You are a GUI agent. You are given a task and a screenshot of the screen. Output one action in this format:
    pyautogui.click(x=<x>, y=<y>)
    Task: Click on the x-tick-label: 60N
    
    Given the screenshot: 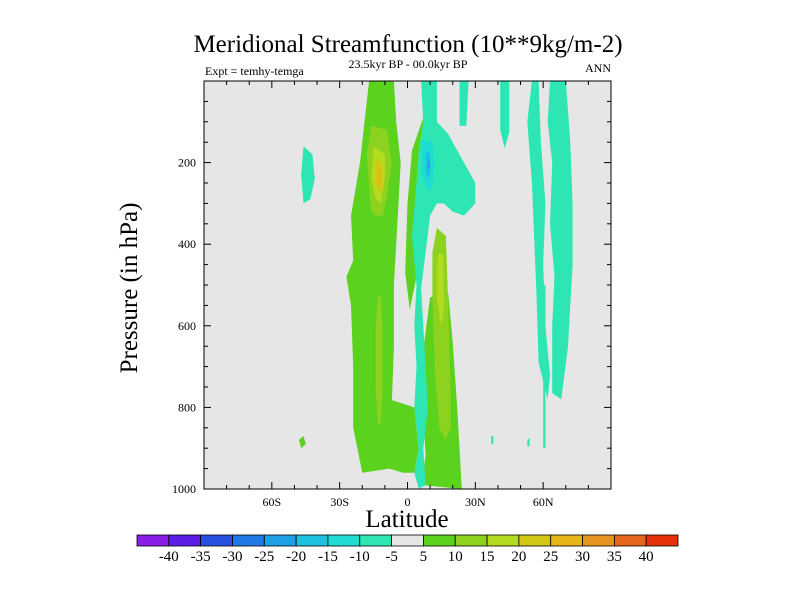 What is the action you would take?
    pyautogui.click(x=543, y=502)
    